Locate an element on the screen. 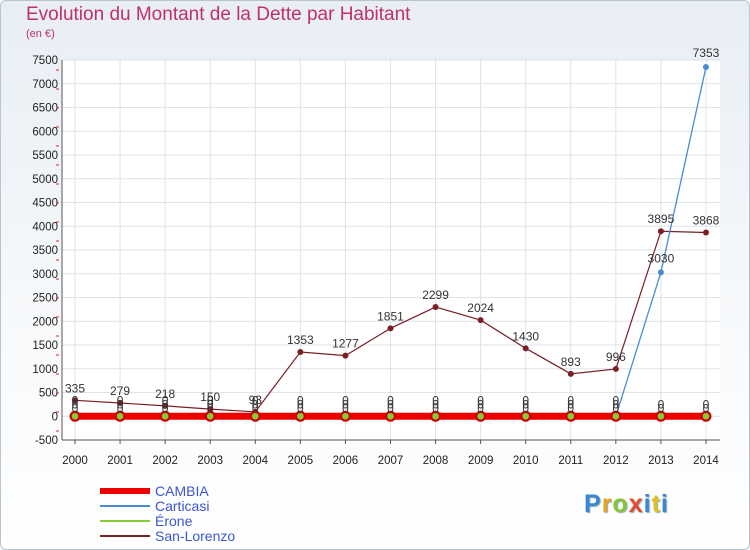 Image resolution: width=750 pixels, height=550 pixels. legend-item-erone: Érone is located at coordinates (200, 521).